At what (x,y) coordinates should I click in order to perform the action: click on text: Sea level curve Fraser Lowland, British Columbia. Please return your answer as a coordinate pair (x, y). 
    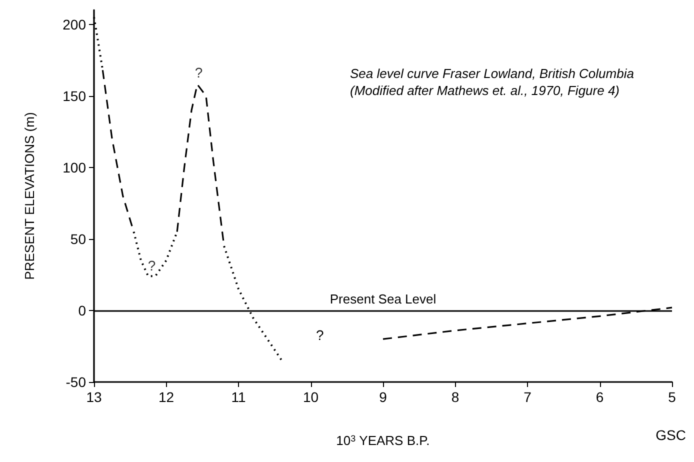
    Looking at the image, I should click on (492, 73).